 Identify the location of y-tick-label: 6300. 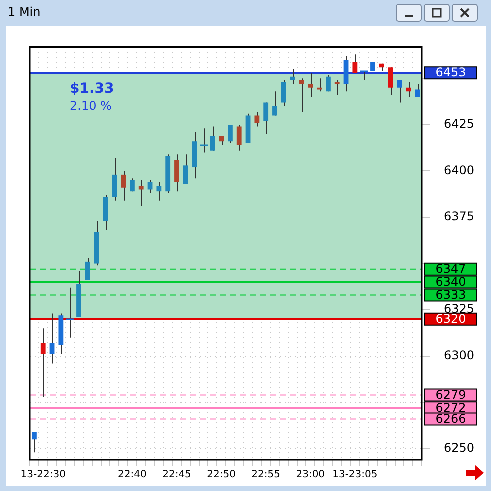
(459, 355).